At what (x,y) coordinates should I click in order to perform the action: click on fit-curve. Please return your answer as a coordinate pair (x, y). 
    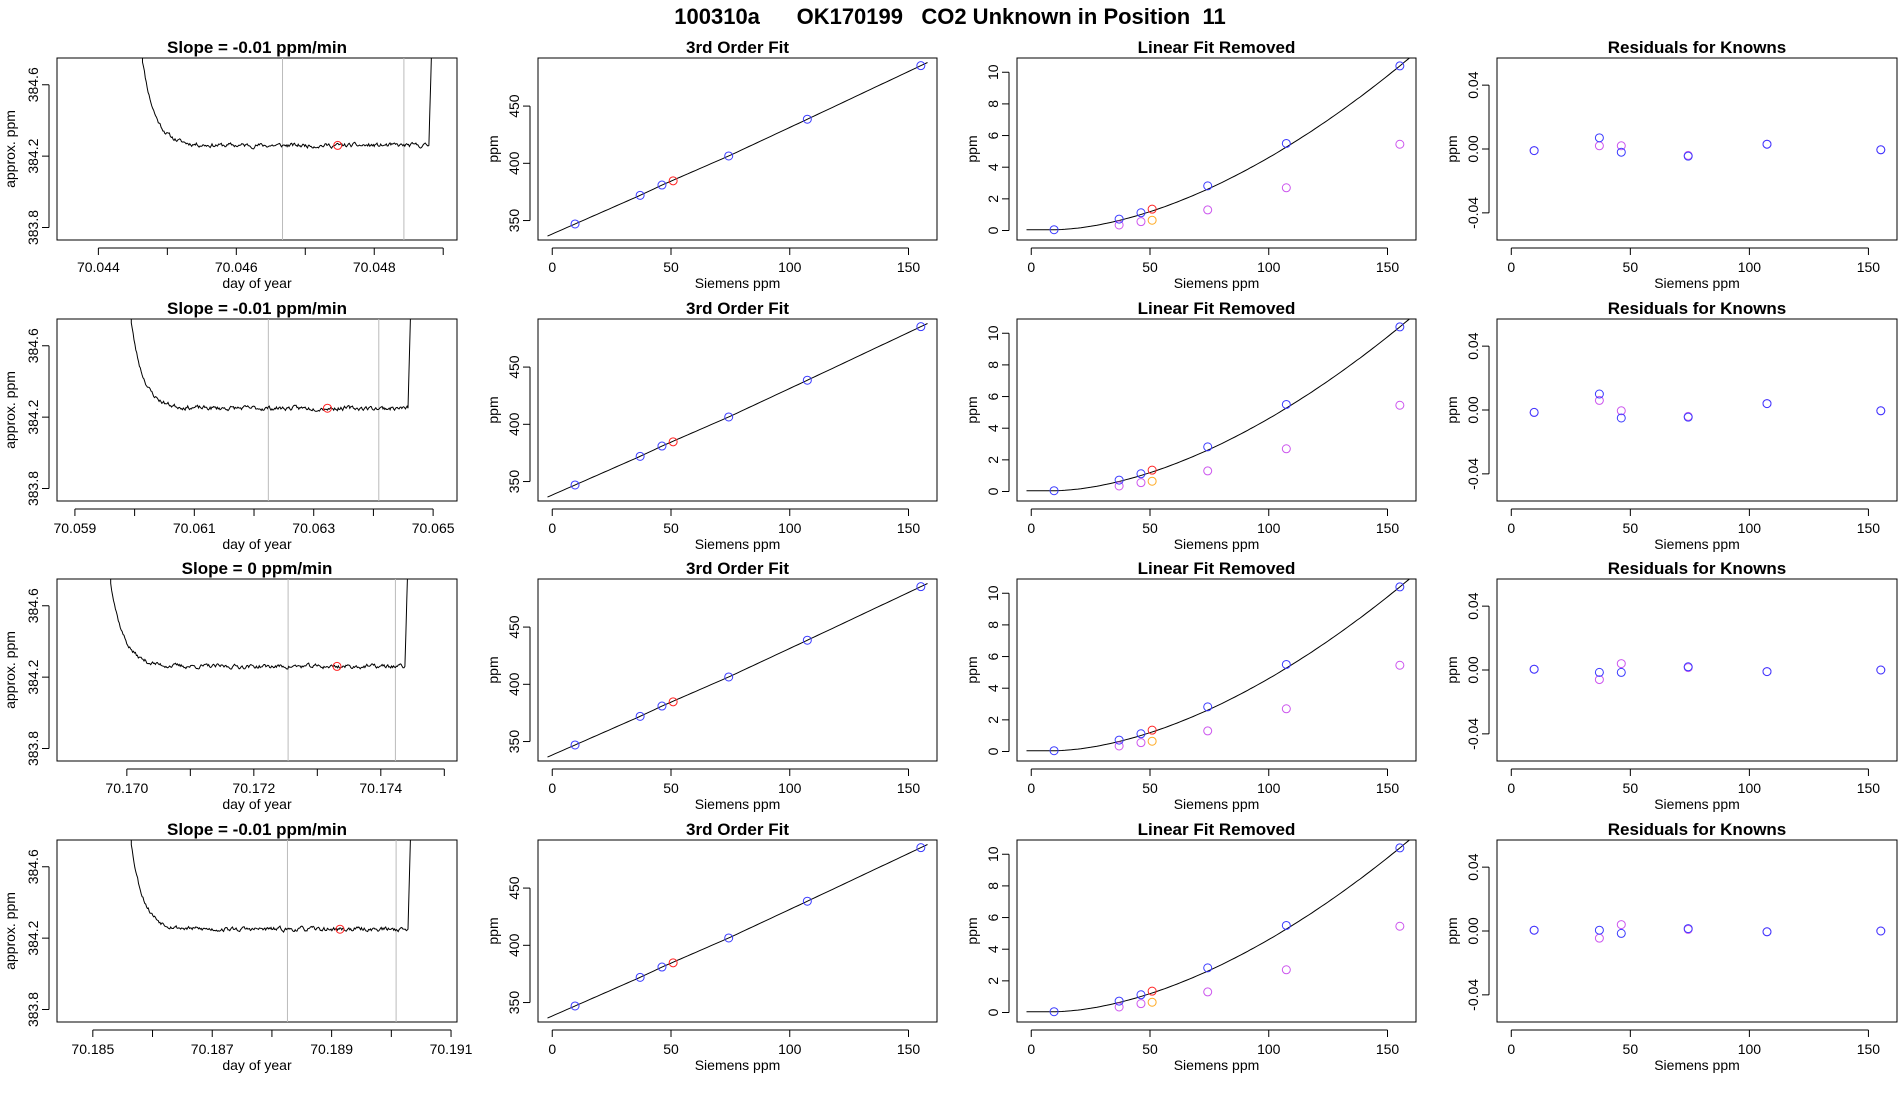
    Looking at the image, I should click on (737, 670).